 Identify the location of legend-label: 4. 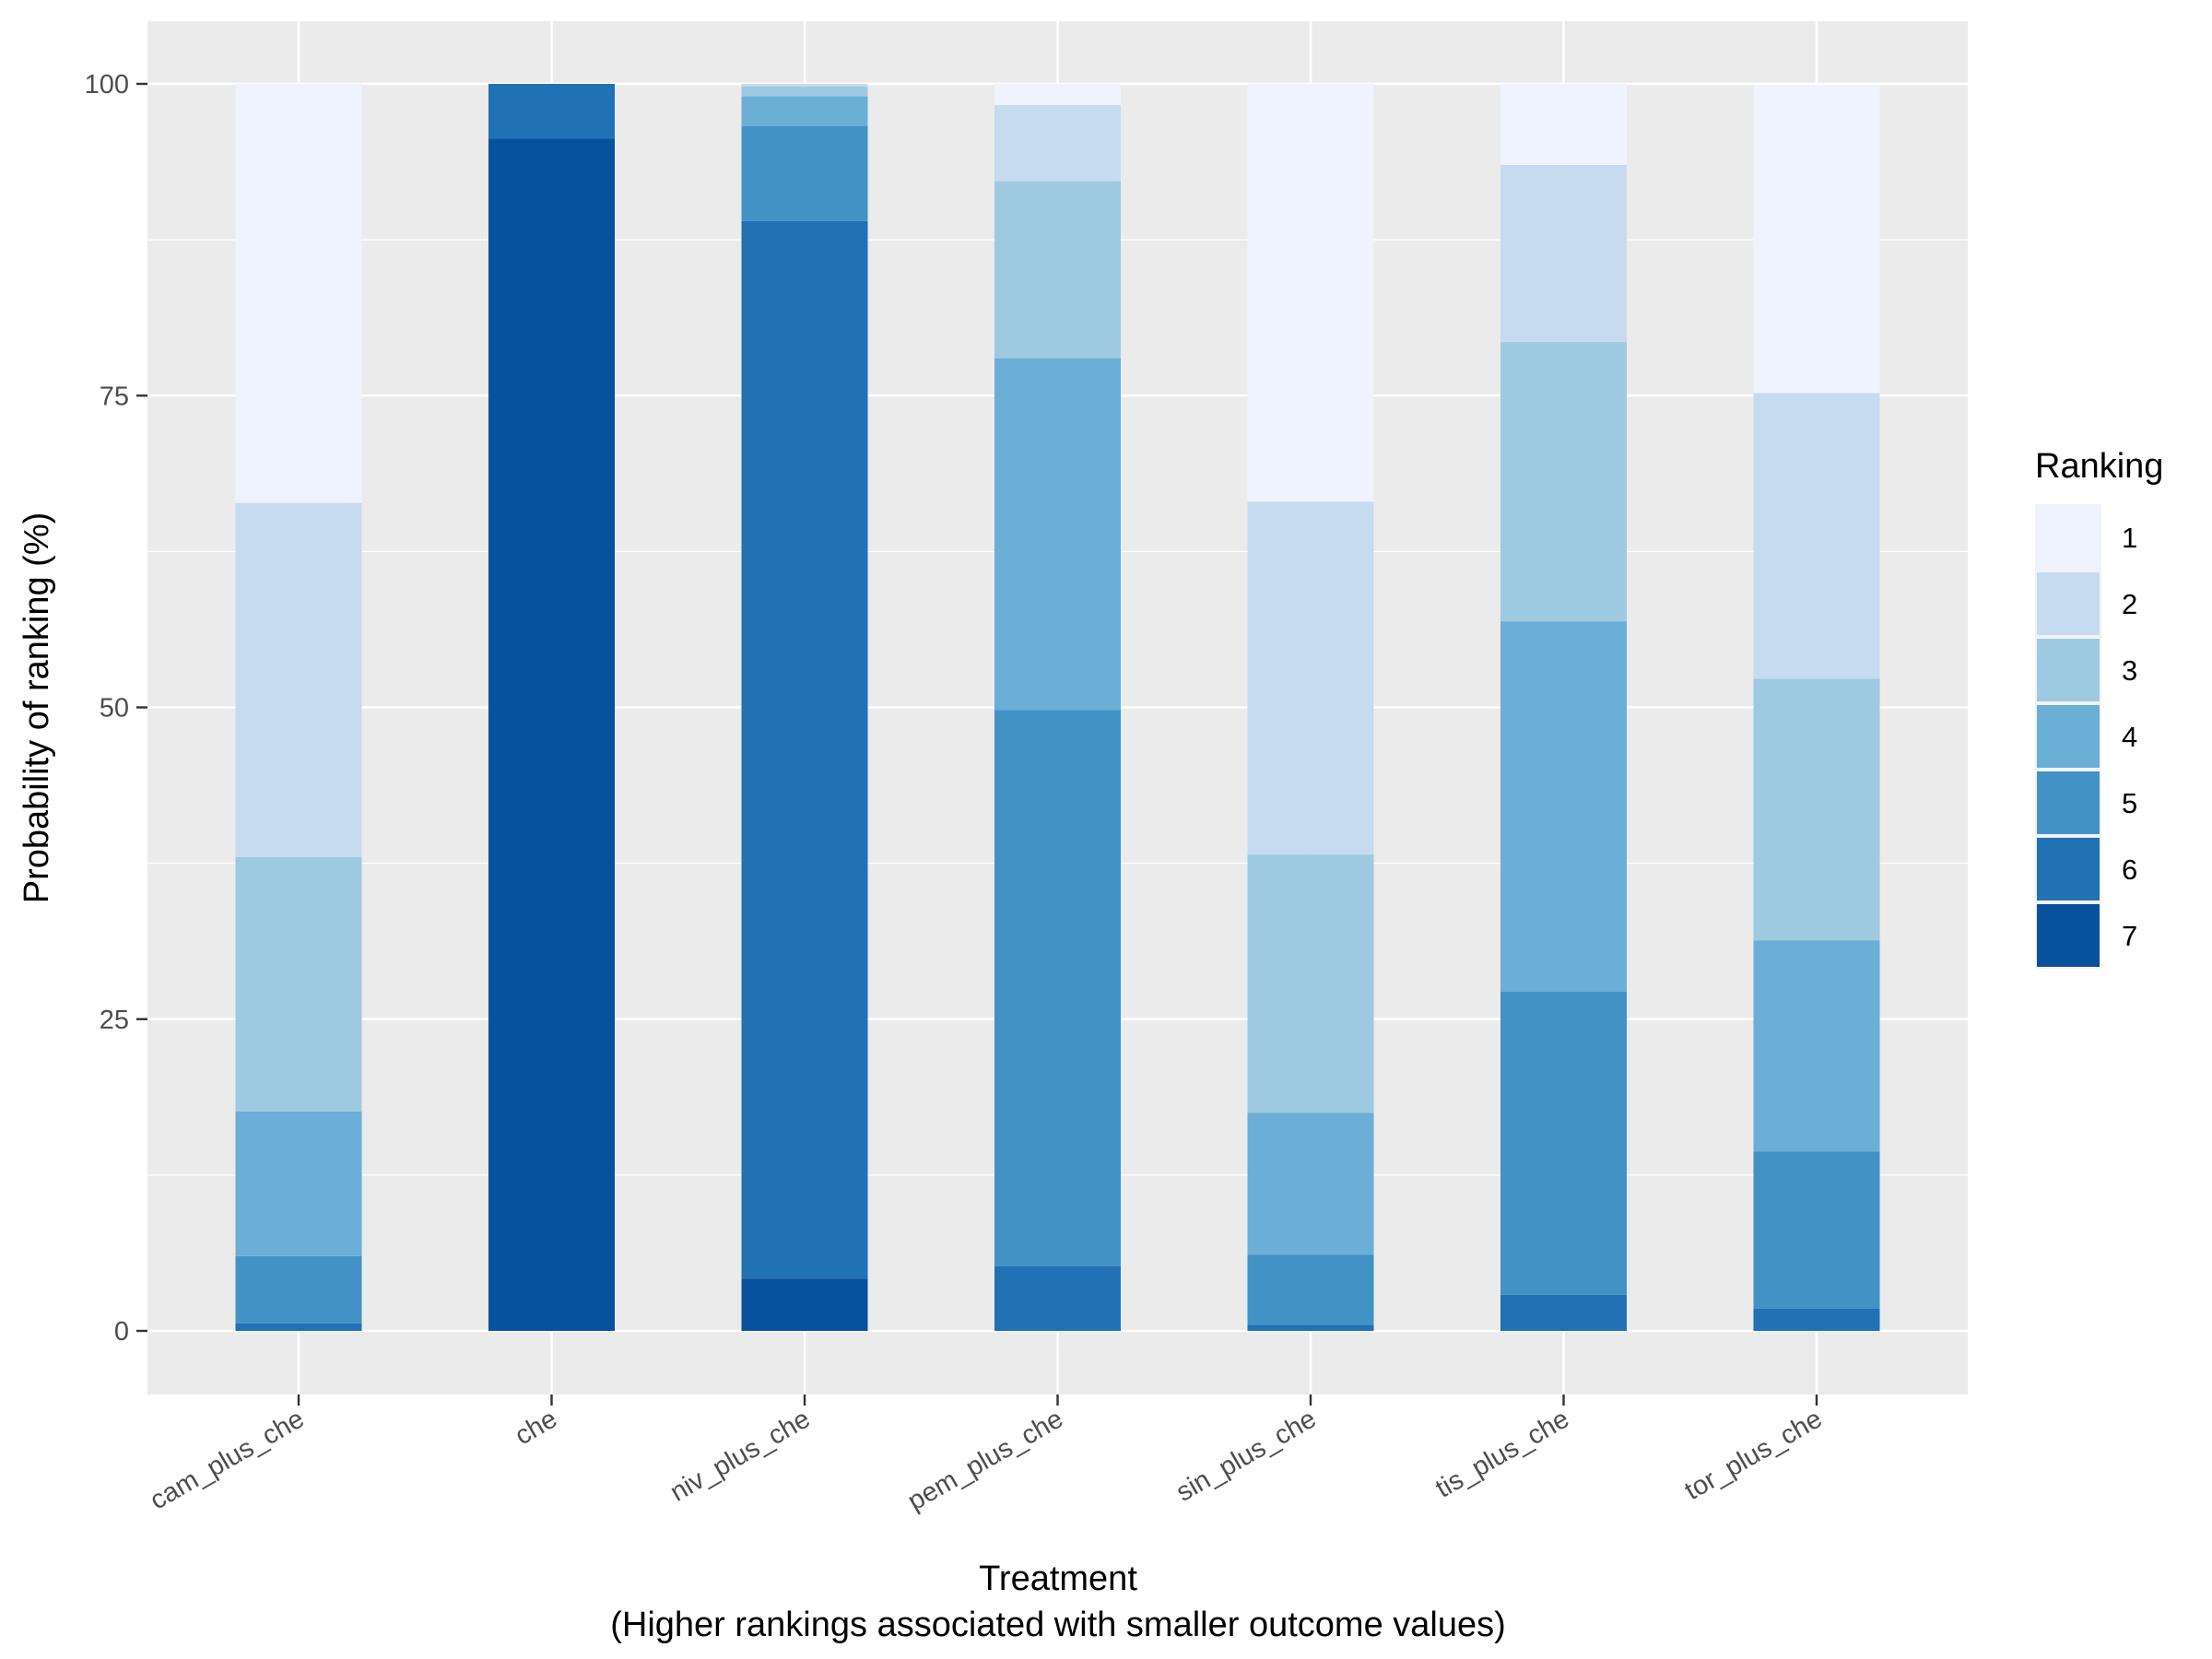
(2129, 737).